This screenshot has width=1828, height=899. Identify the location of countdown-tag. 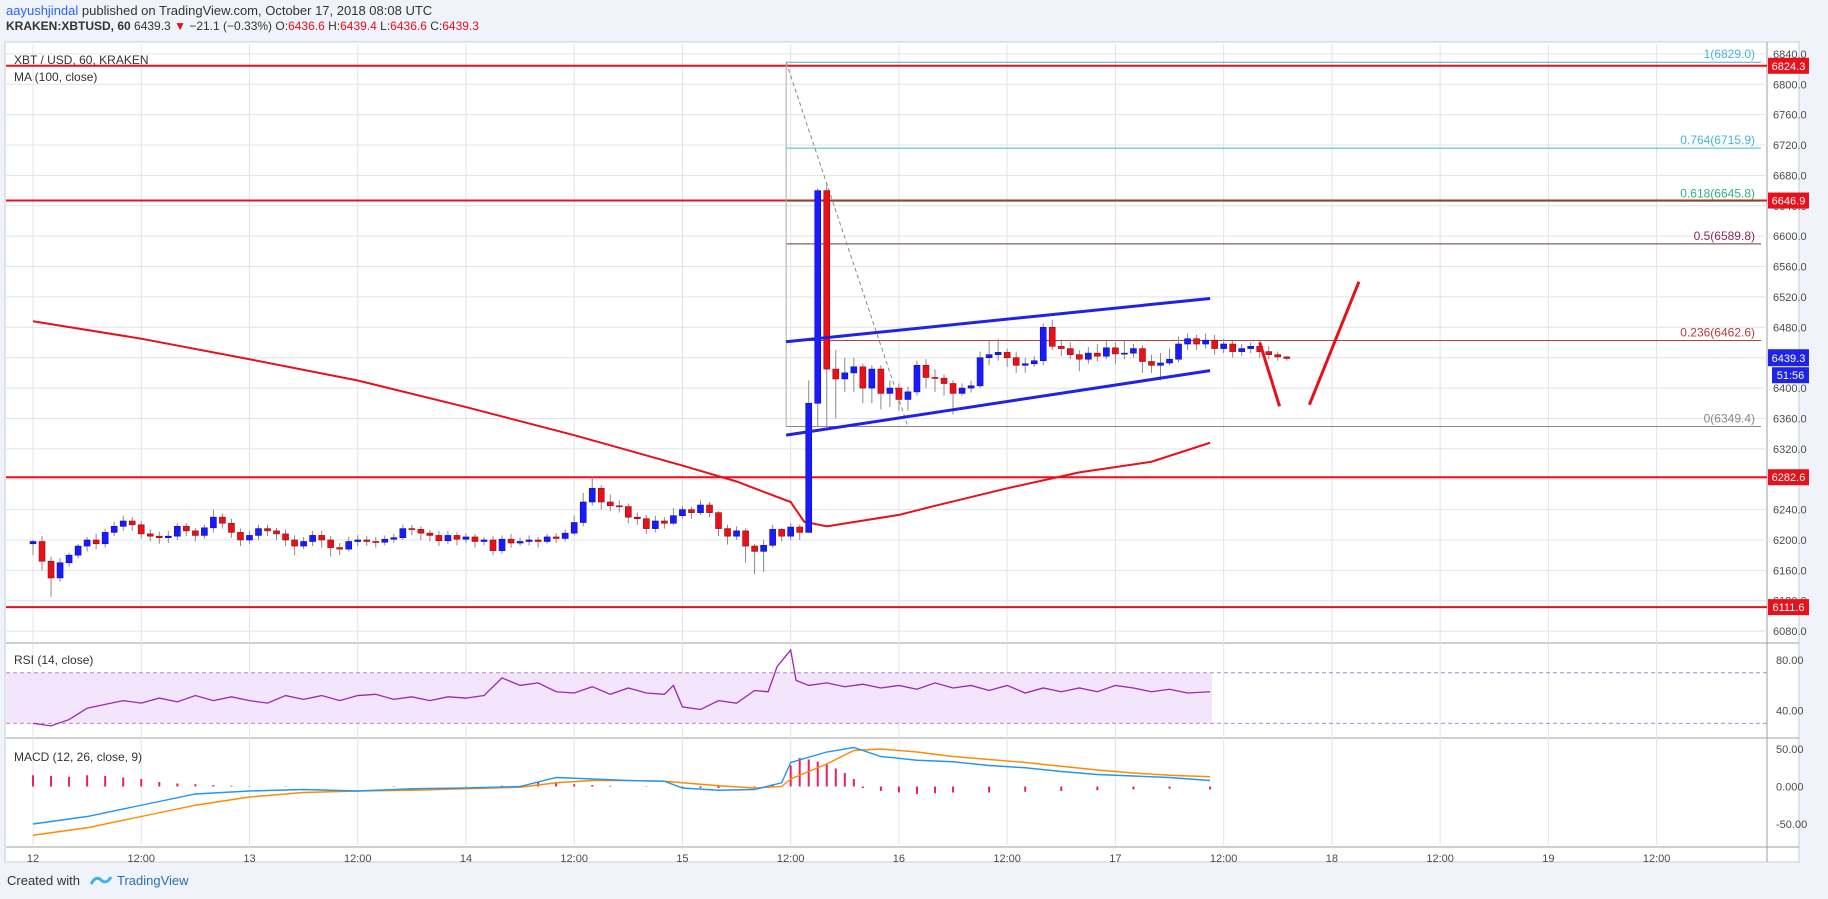
(1790, 375).